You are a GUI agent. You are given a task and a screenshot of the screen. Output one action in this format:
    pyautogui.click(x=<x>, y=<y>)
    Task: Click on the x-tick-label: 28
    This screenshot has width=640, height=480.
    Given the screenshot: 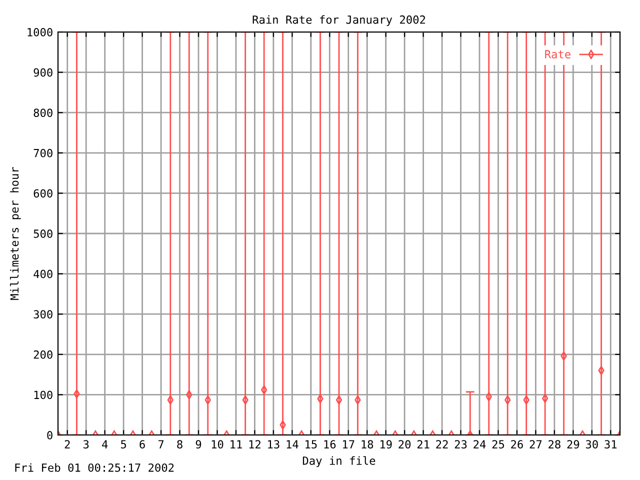 What is the action you would take?
    pyautogui.click(x=554, y=444)
    